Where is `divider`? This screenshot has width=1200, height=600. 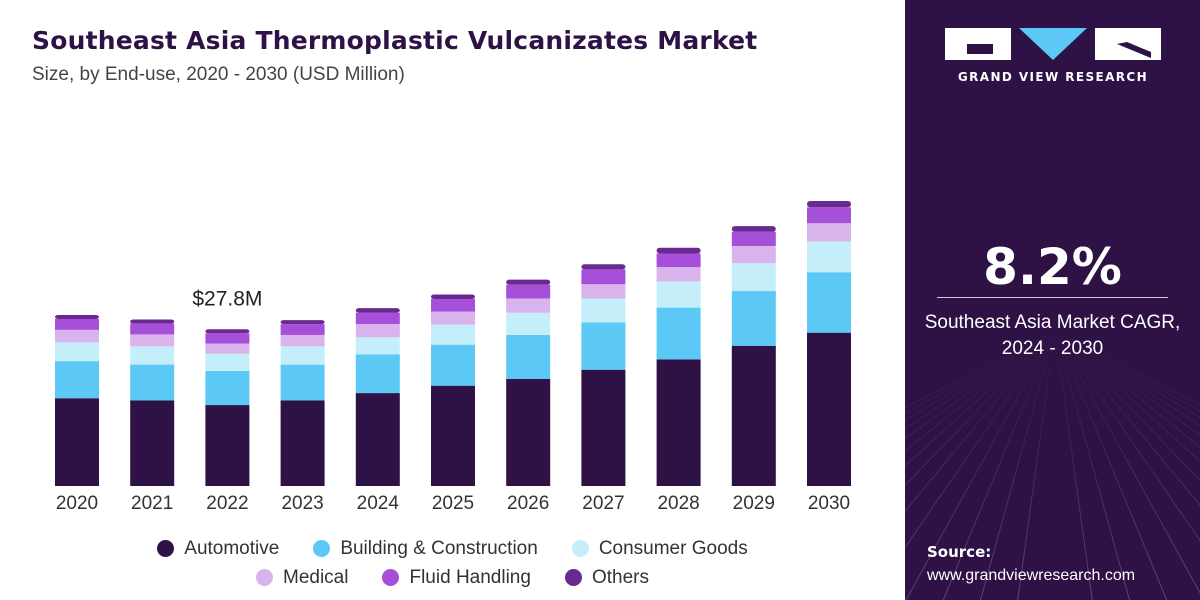 divider is located at coordinates (1052, 297).